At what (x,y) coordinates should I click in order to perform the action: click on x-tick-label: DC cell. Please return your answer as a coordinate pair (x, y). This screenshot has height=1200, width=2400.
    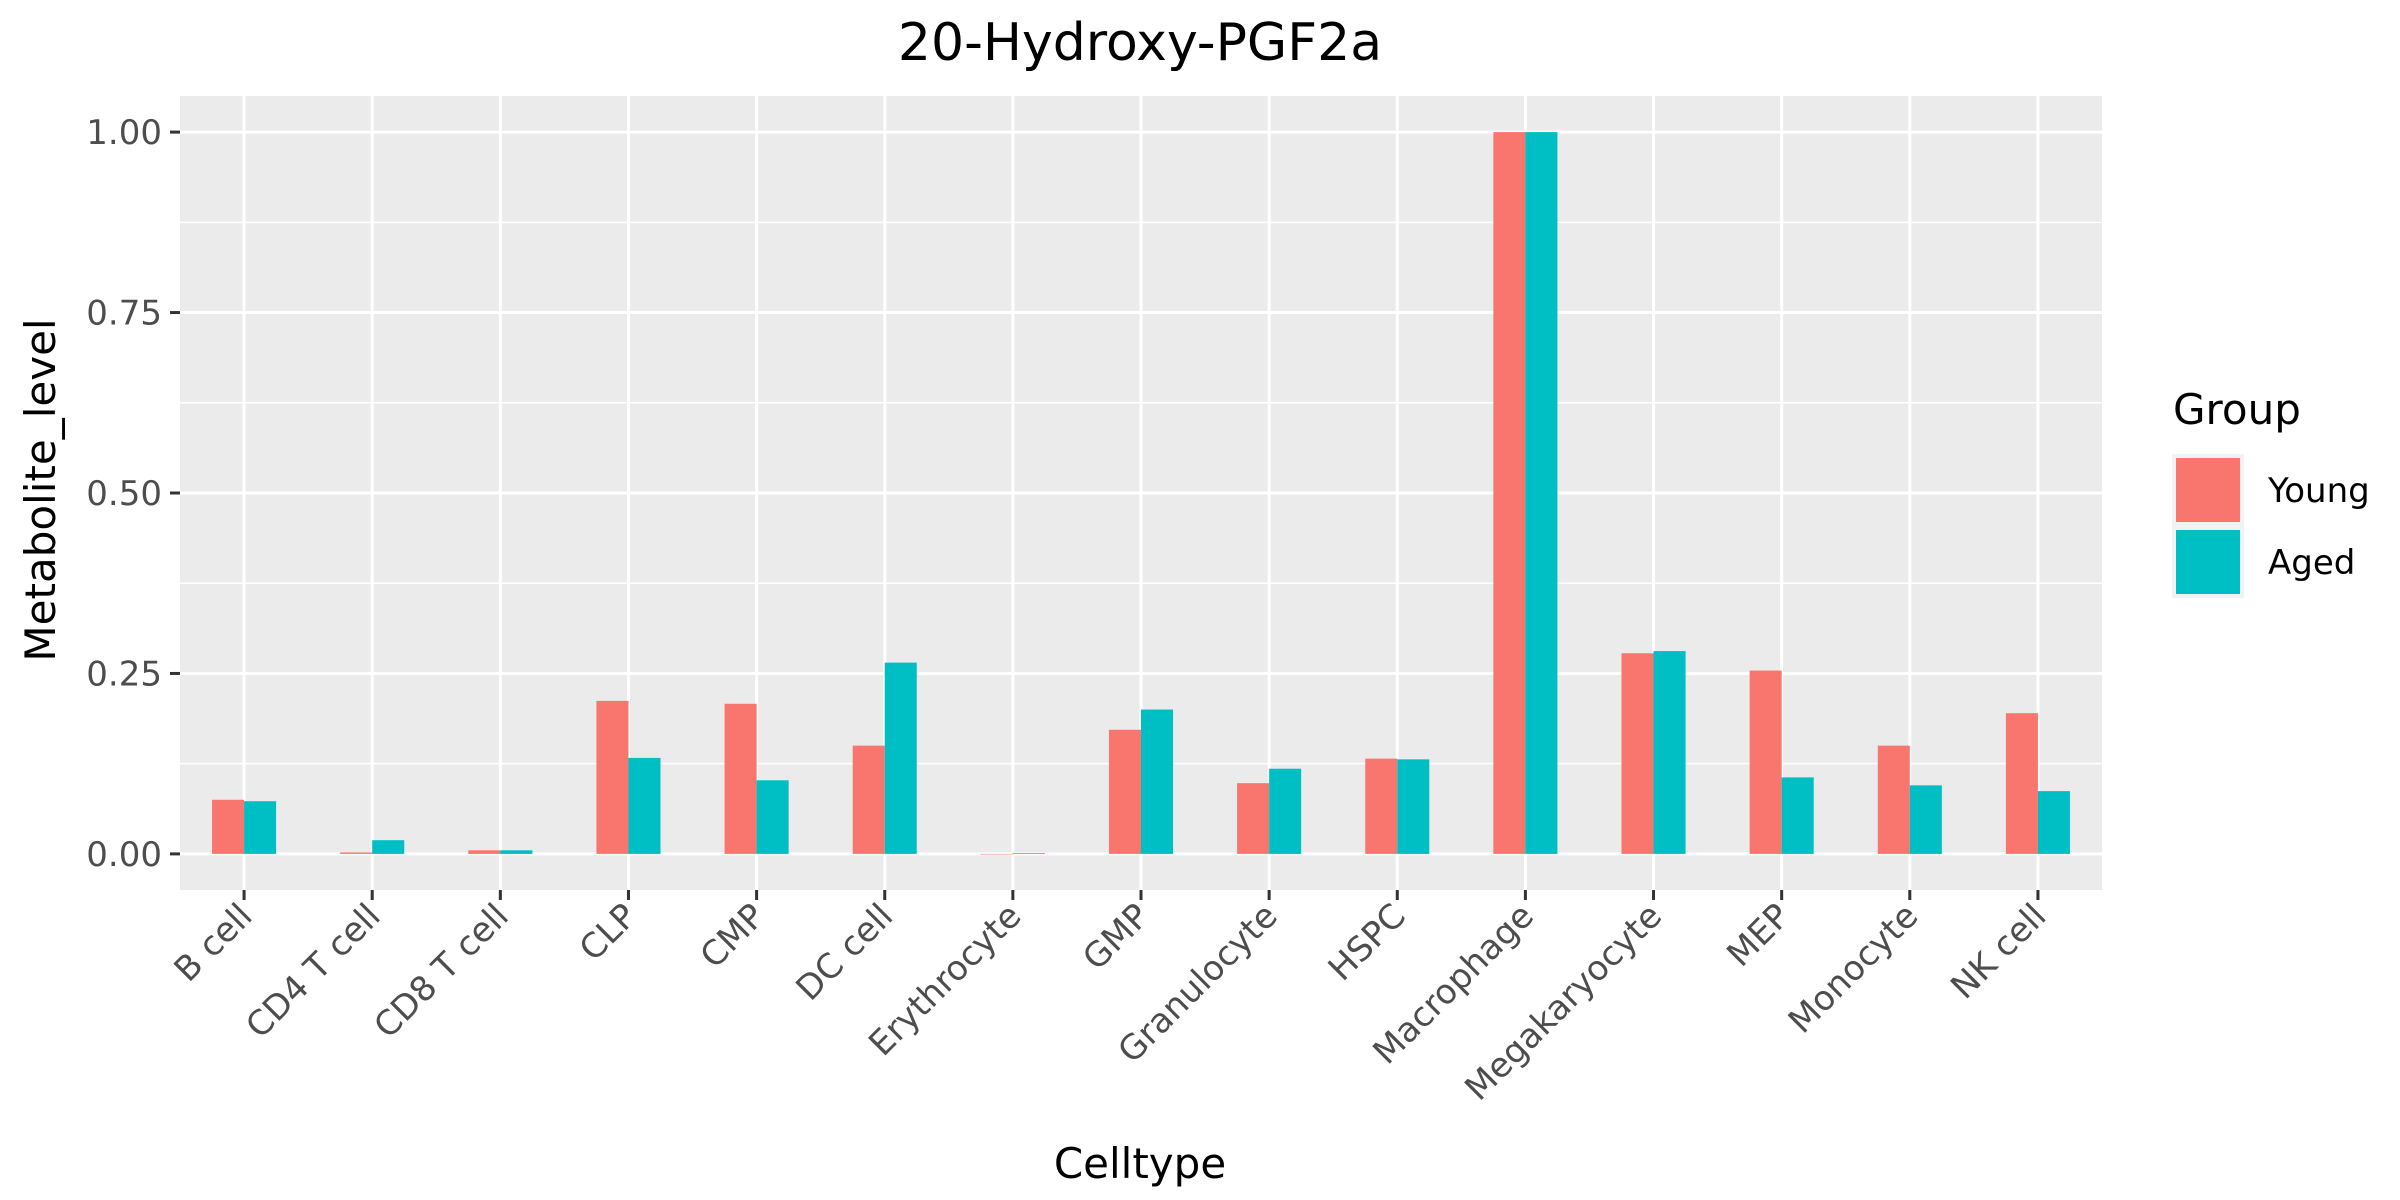
    Looking at the image, I should click on (845, 952).